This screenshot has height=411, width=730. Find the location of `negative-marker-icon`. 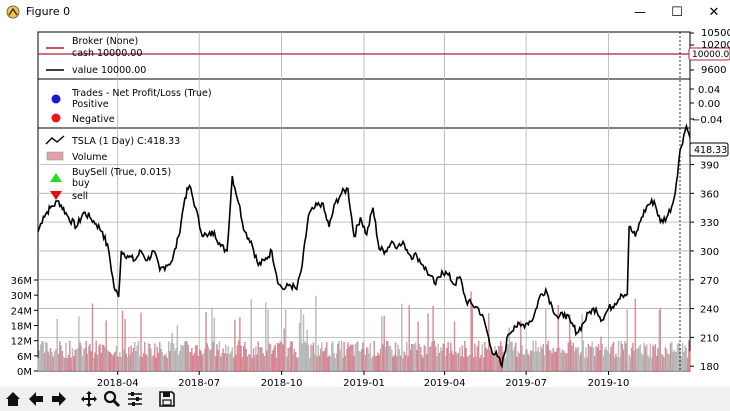

negative-marker-icon is located at coordinates (56, 118).